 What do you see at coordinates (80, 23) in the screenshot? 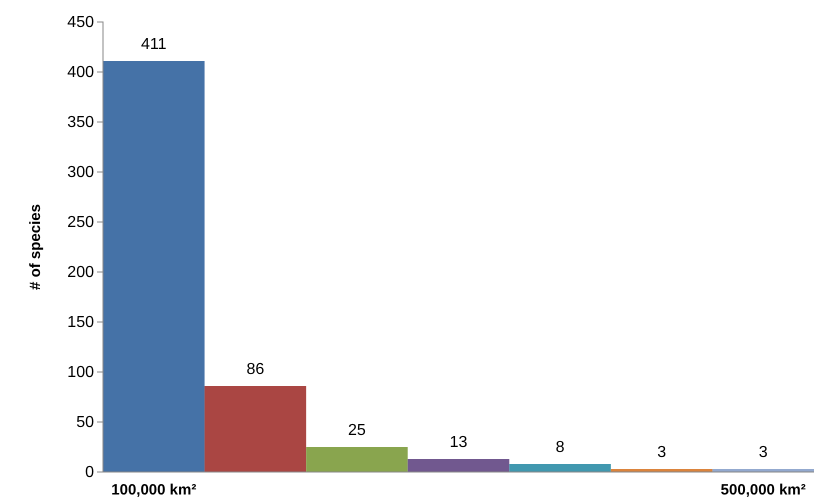
I see `y-tick-label: 450` at bounding box center [80, 23].